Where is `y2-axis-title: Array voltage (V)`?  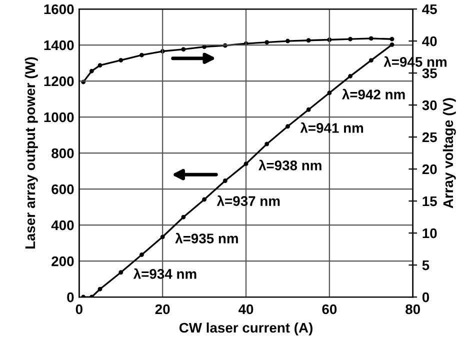
y2-axis-title: Array voltage (V) is located at coordinates (449, 153).